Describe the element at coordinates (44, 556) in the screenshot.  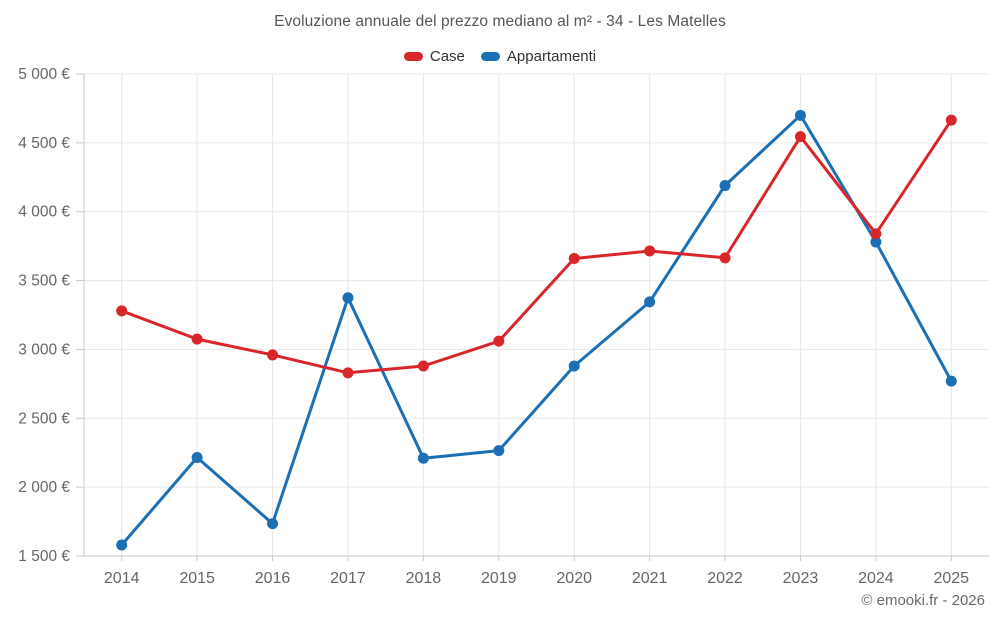
I see `y-tick-label-1500: 1 500 €` at that location.